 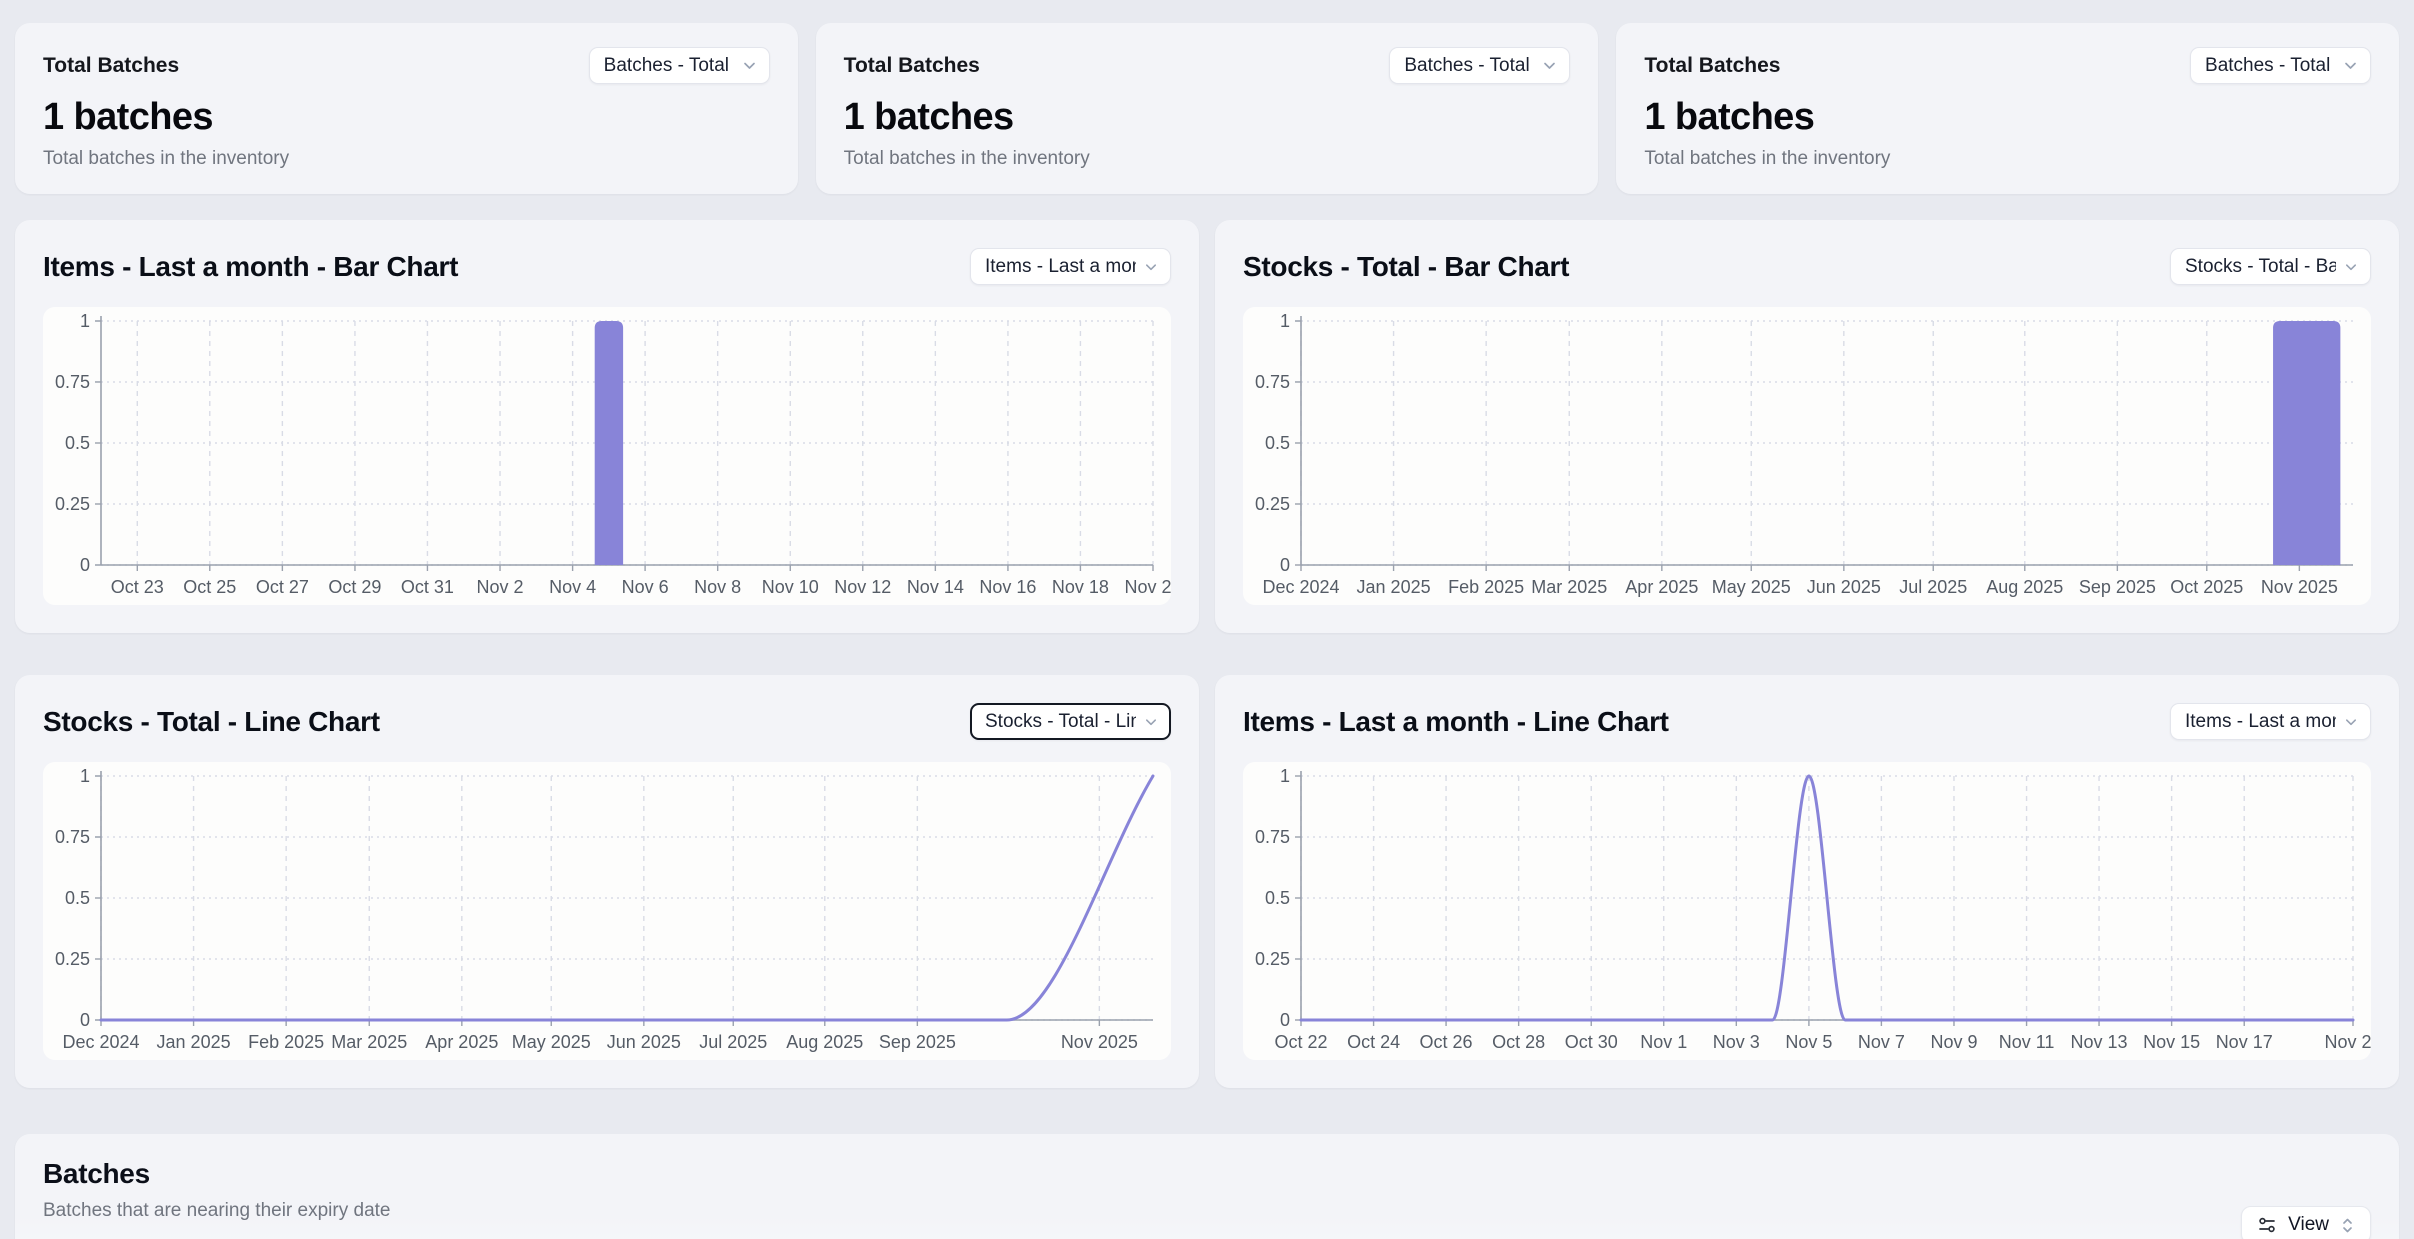 What do you see at coordinates (2027, 1042) in the screenshot?
I see `svg-text: Nov 11` at bounding box center [2027, 1042].